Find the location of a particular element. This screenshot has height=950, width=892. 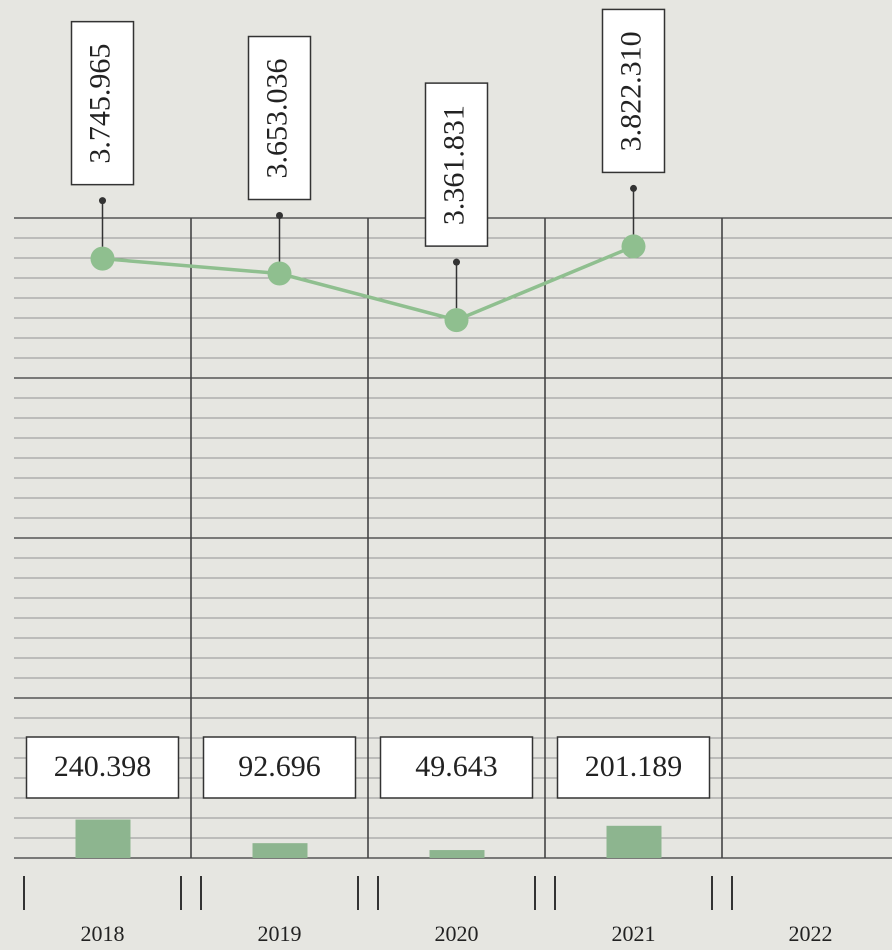

value-label: 3.745.965 is located at coordinates (99, 104).